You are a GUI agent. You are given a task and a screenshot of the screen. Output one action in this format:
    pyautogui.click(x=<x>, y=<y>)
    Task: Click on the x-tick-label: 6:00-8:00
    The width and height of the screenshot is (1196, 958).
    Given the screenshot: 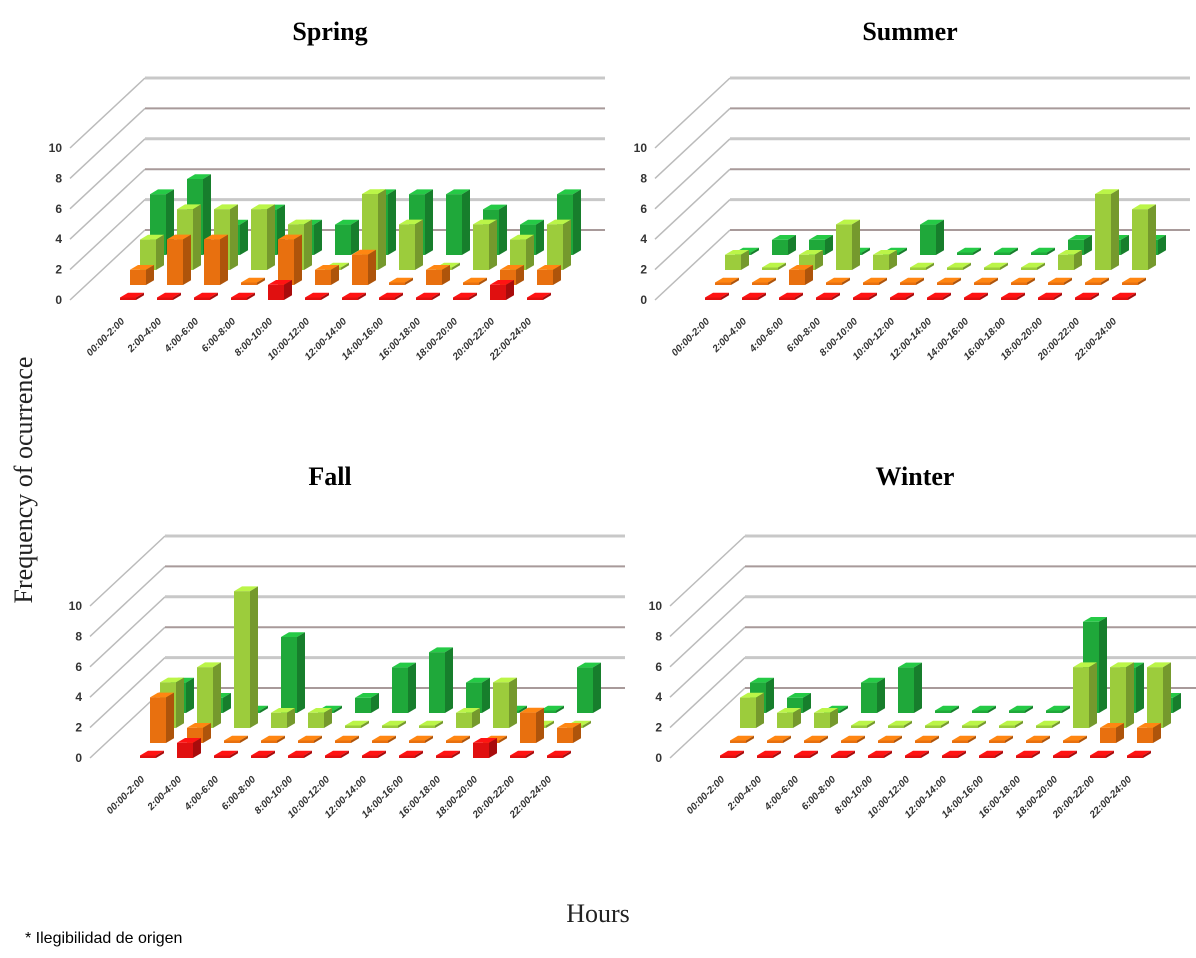 What is the action you would take?
    pyautogui.click(x=239, y=793)
    